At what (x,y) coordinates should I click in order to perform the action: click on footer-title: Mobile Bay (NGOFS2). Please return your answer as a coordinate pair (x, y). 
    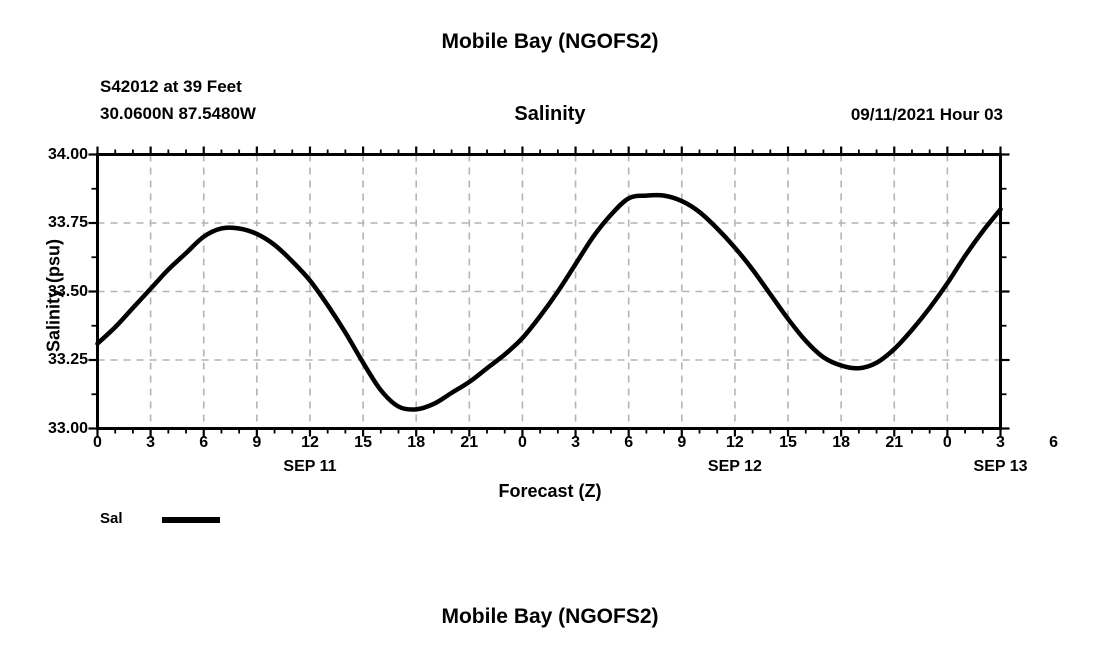
    Looking at the image, I should click on (550, 616).